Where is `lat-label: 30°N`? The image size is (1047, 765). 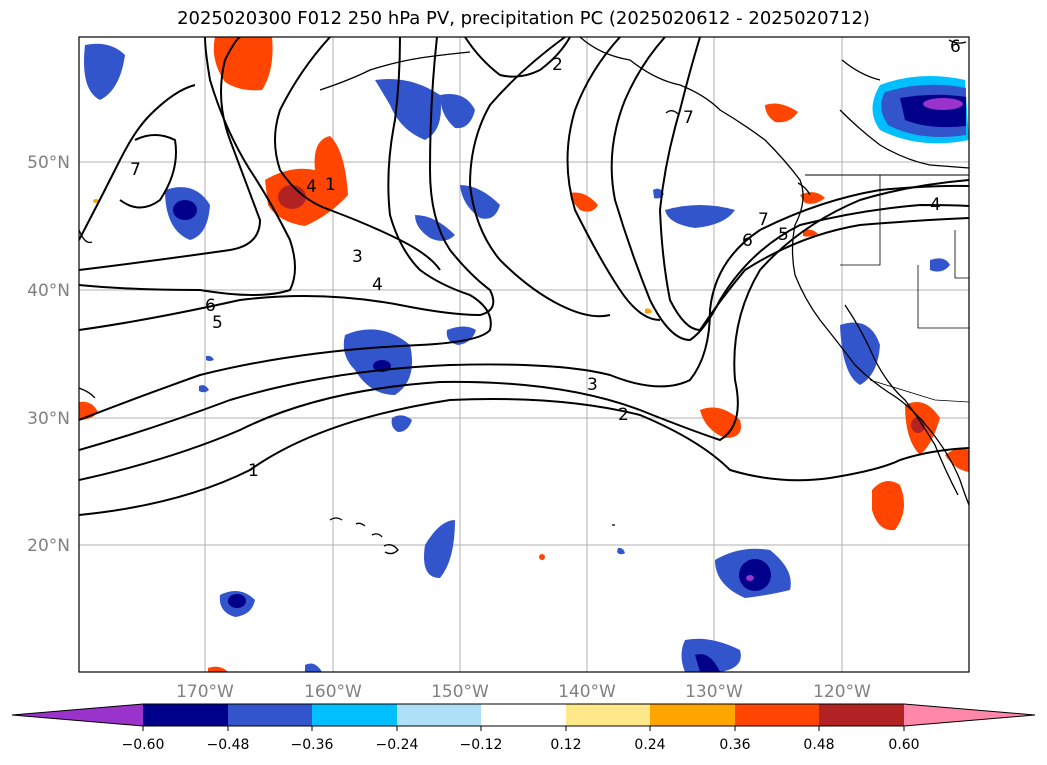
lat-label: 30°N is located at coordinates (48, 419).